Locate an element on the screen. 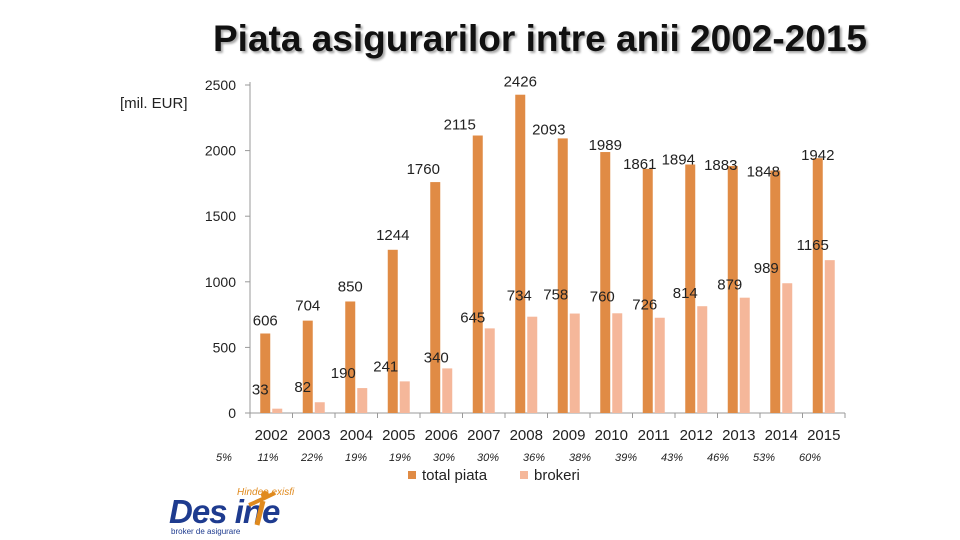 This screenshot has width=960, height=540. data-label-total-piata: 606 is located at coordinates (265, 320).